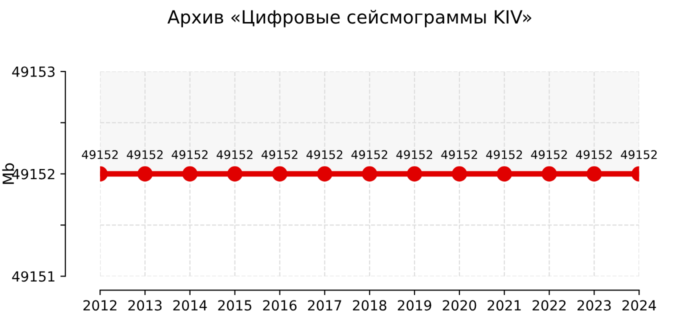  What do you see at coordinates (99, 305) in the screenshot?
I see `x-tick-label: 2012` at bounding box center [99, 305].